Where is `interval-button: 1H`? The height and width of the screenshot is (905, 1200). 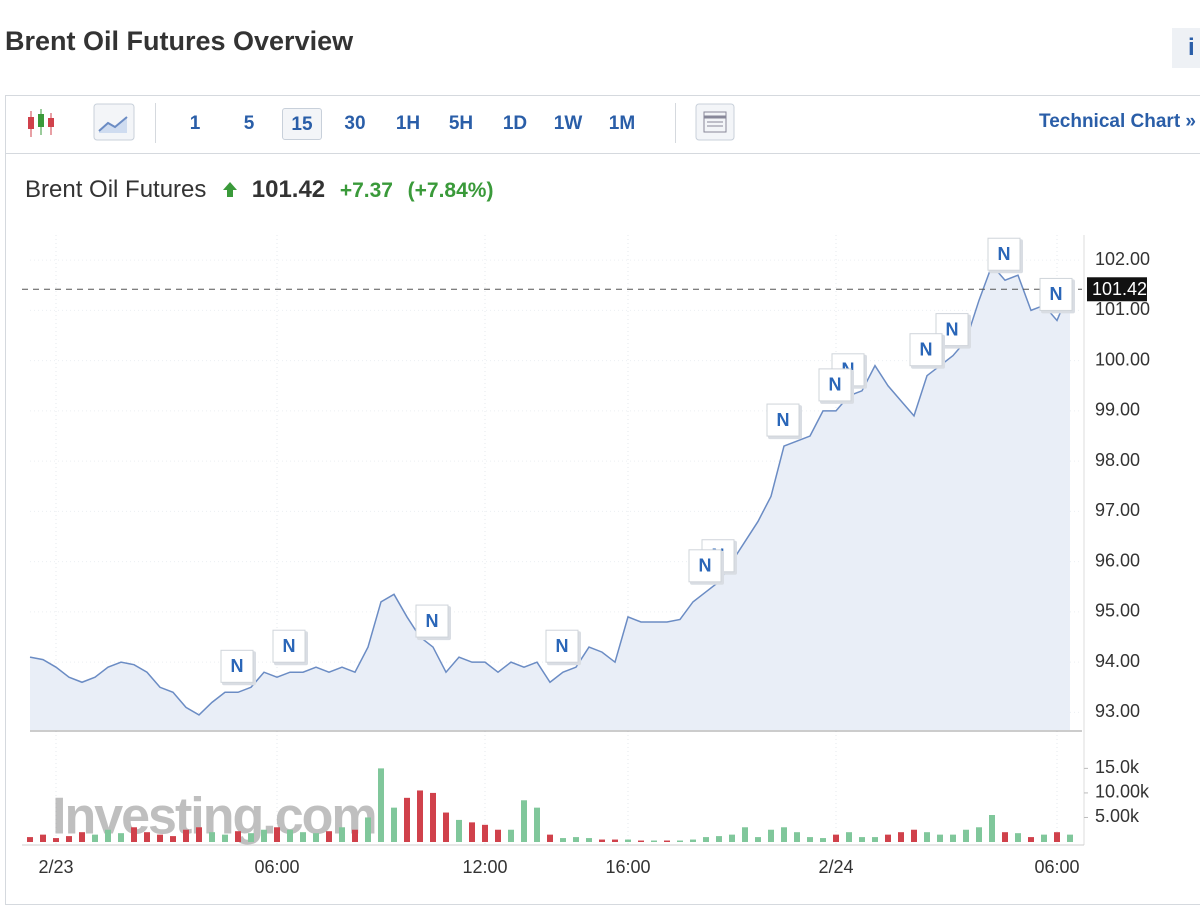
interval-button: 1H is located at coordinates (408, 123).